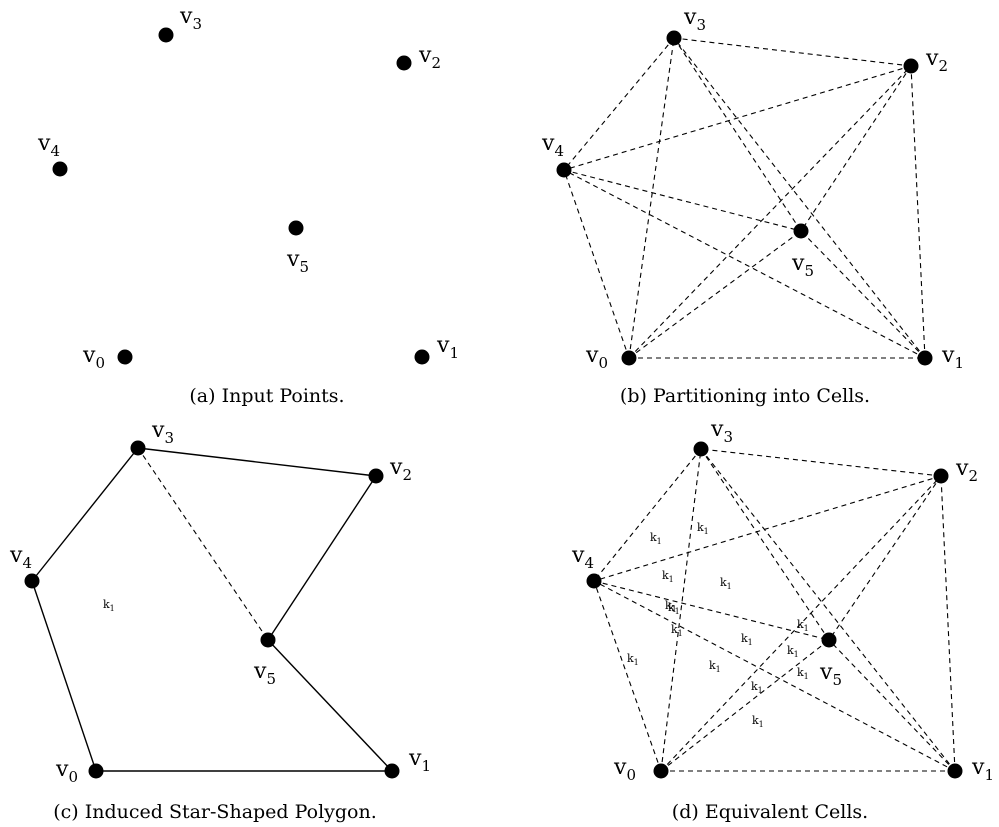  Describe the element at coordinates (85, 514) in the screenshot. I see `solid-edge-v3-v4` at that location.